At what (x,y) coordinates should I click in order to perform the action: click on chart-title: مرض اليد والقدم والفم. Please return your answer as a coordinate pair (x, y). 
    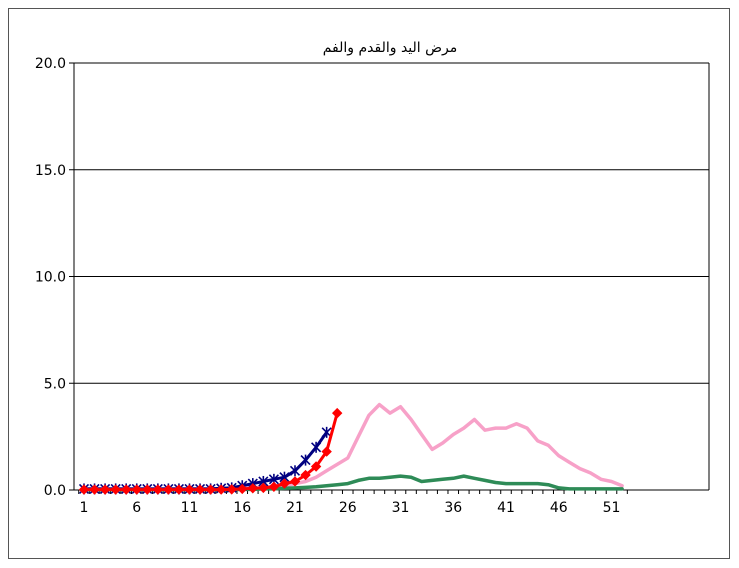
    Looking at the image, I should click on (390, 48).